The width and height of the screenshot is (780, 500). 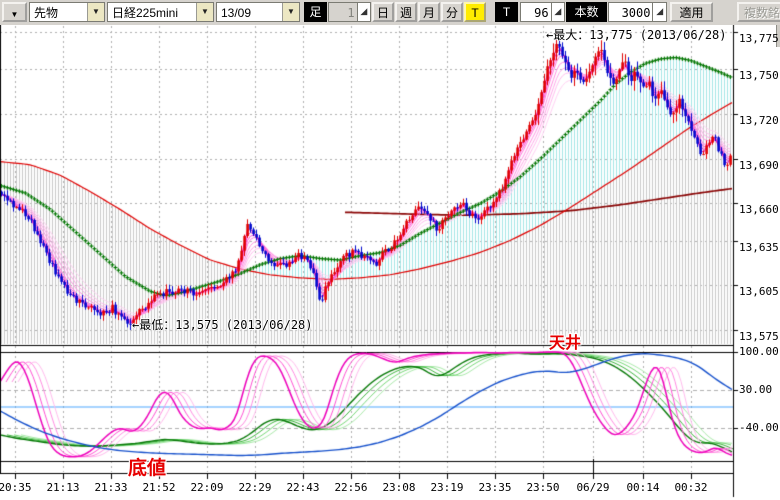 What do you see at coordinates (565, 342) in the screenshot?
I see `ceiling-annotation: 天井` at bounding box center [565, 342].